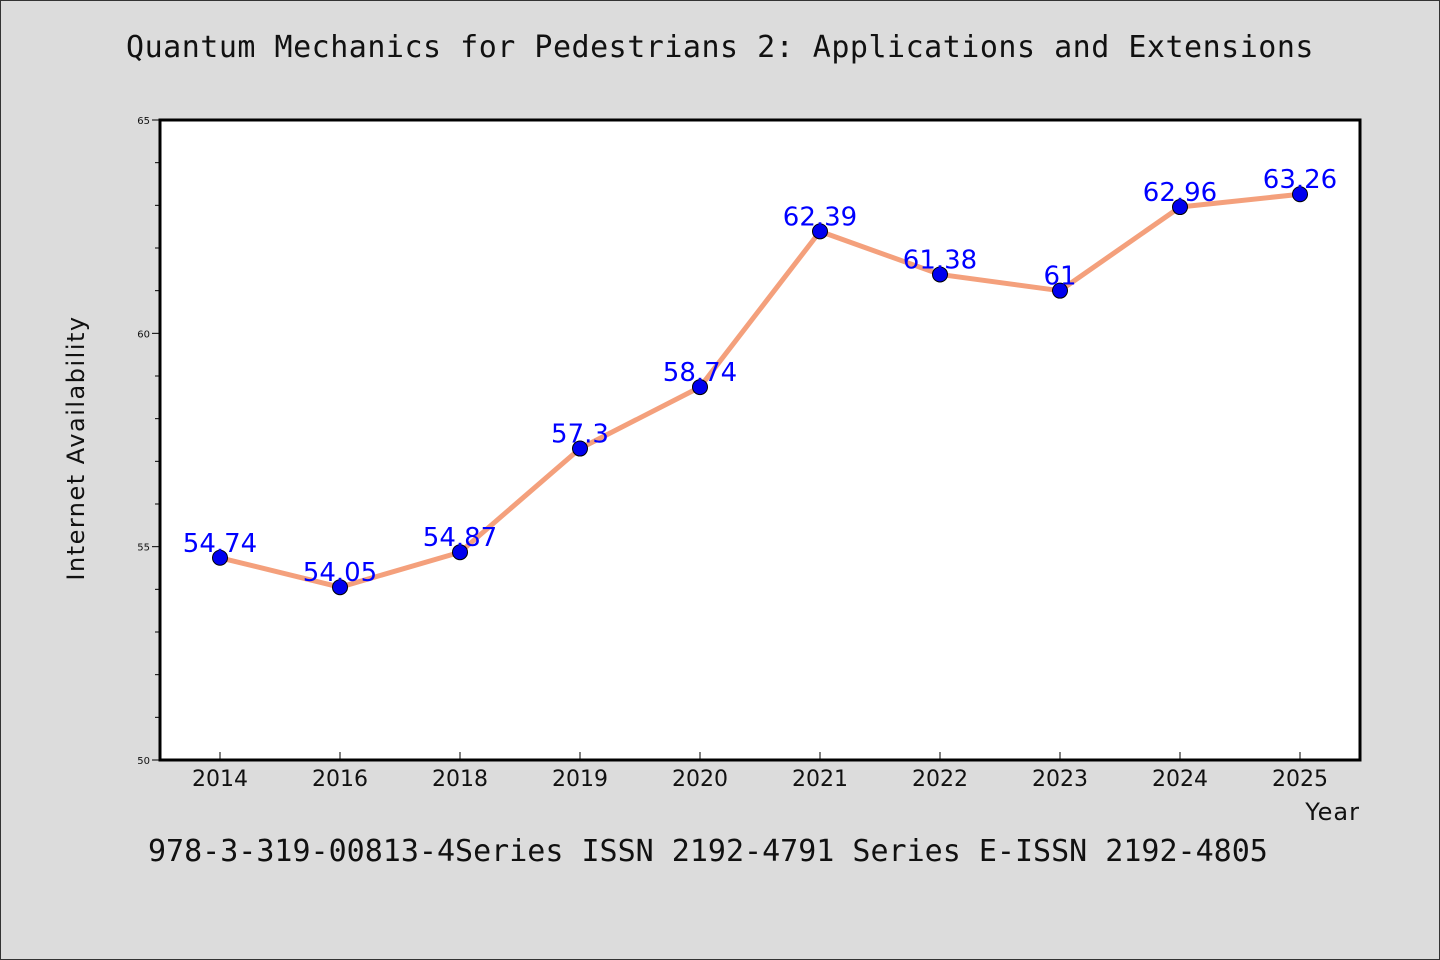 Image resolution: width=1440 pixels, height=960 pixels. Describe the element at coordinates (580, 435) in the screenshot. I see `data-label: 57.3` at that location.